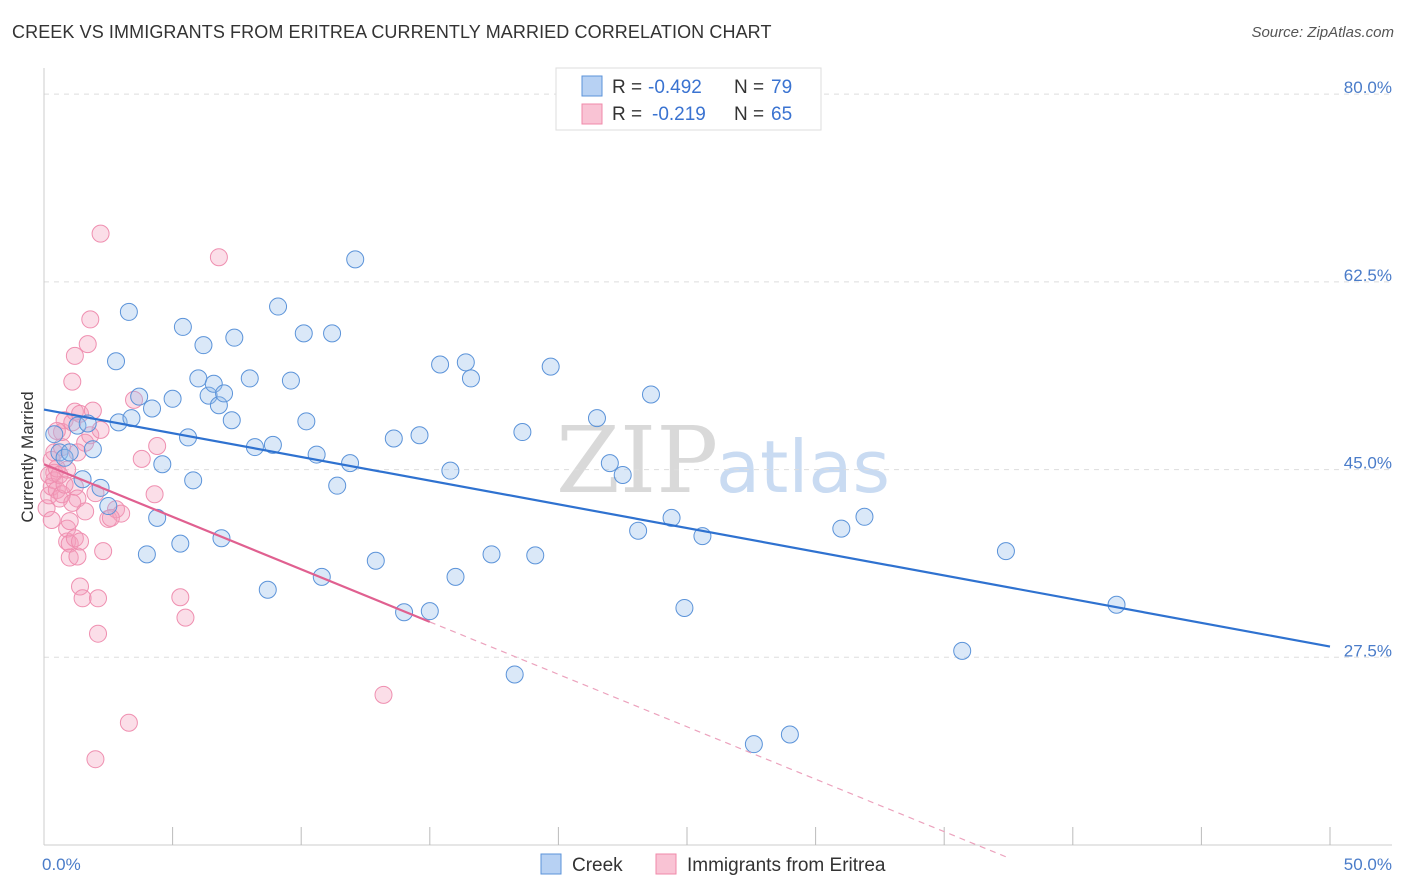  Describe the element at coordinates (27, 456) in the screenshot. I see `y-axis-label: Currently Married` at that location.